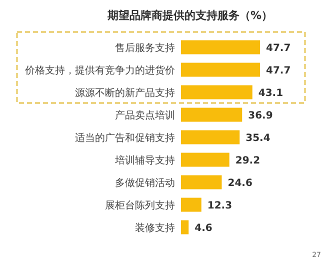 The image size is (331, 267). I want to click on y-tick-label: 源源不断的新产品支持, so click(125, 92).